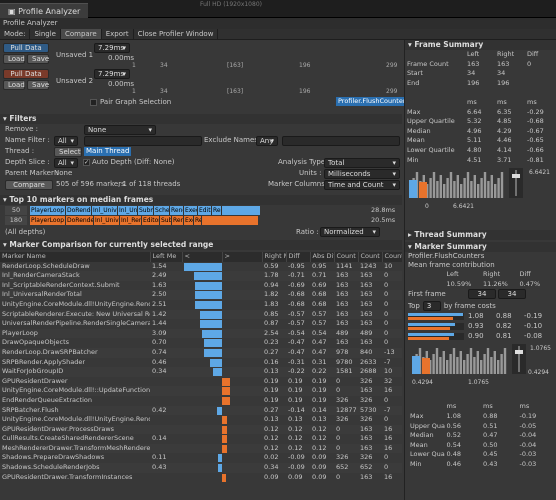 The height and width of the screenshot is (500, 556). I want to click on top10-segment: Exe, so click(189, 220).